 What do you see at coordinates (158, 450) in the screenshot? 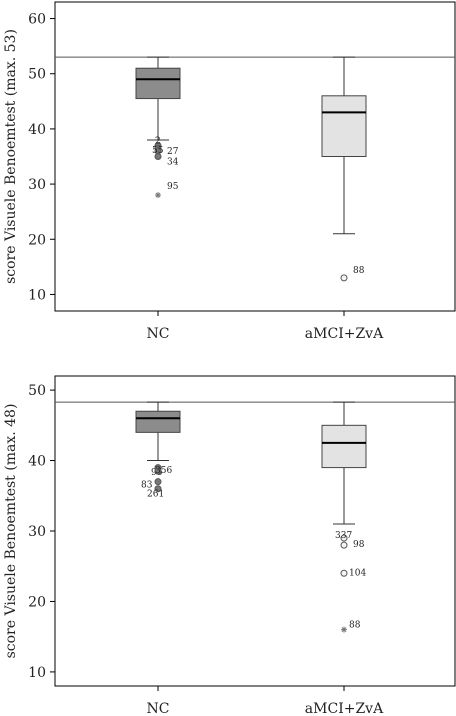
I see `box-NC: 9535683261` at bounding box center [158, 450].